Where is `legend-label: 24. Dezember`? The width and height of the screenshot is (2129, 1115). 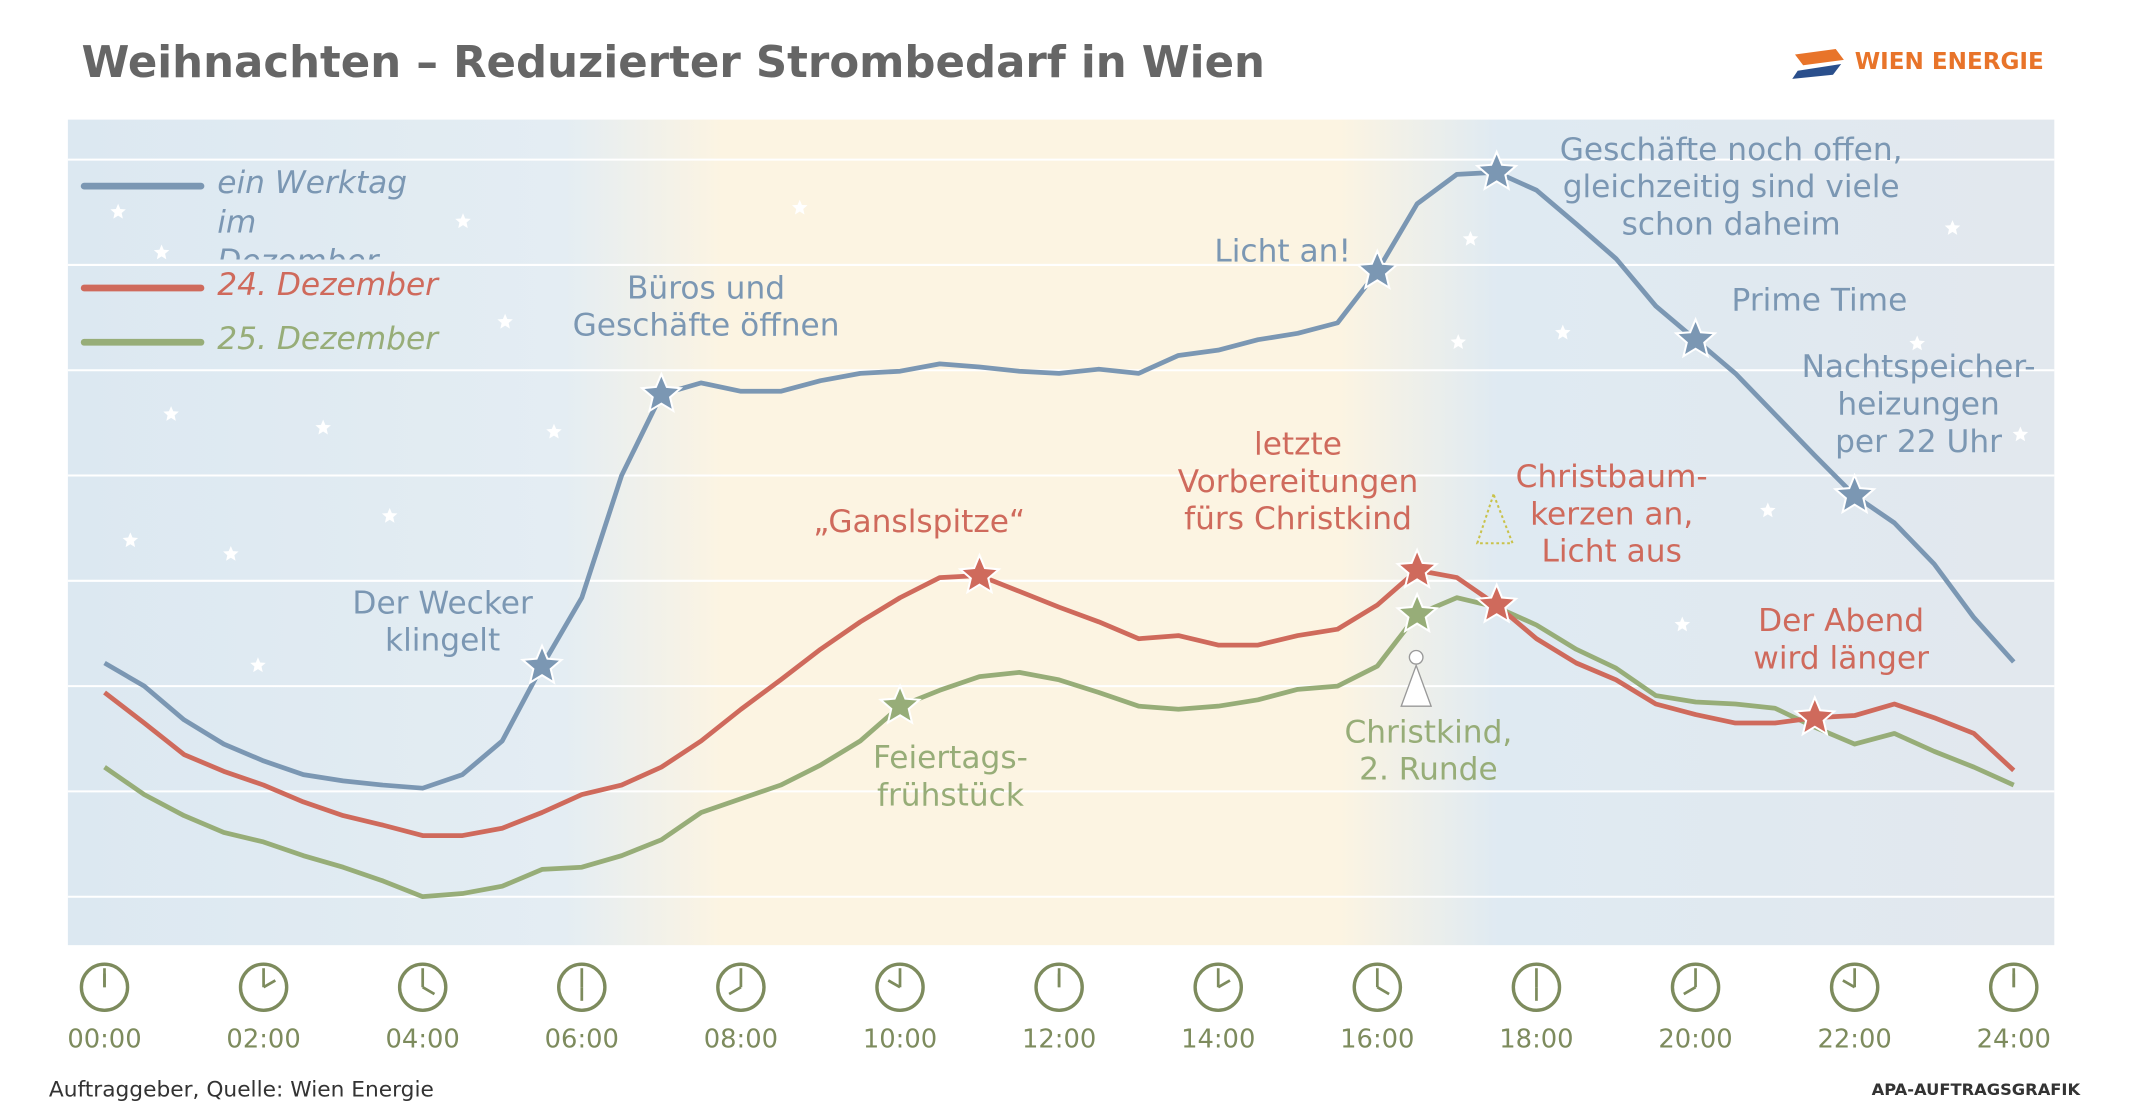
legend-label: 24. Dezember is located at coordinates (328, 285).